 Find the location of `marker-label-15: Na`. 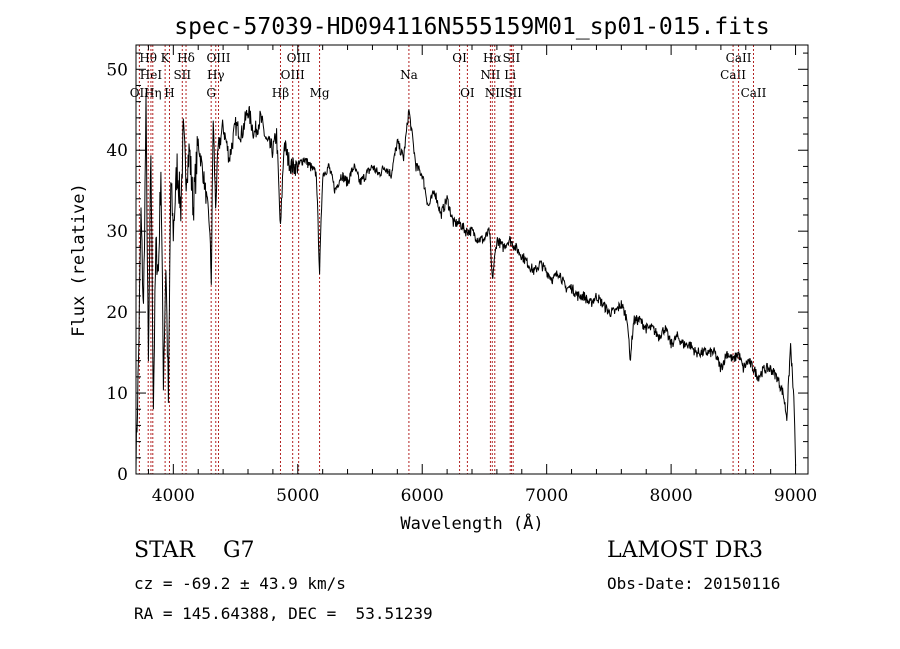

marker-label-15: Na is located at coordinates (409, 75).